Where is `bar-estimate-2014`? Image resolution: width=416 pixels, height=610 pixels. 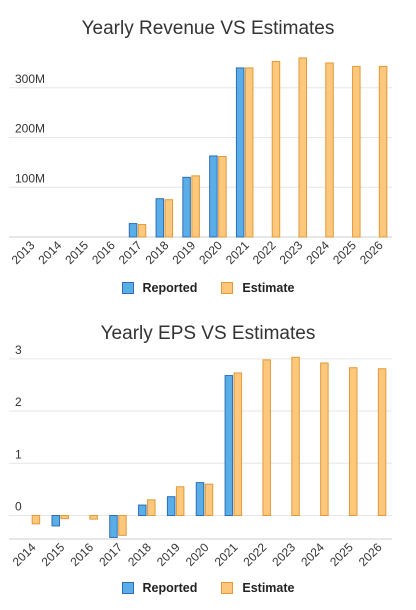
bar-estimate-2014 is located at coordinates (36, 520).